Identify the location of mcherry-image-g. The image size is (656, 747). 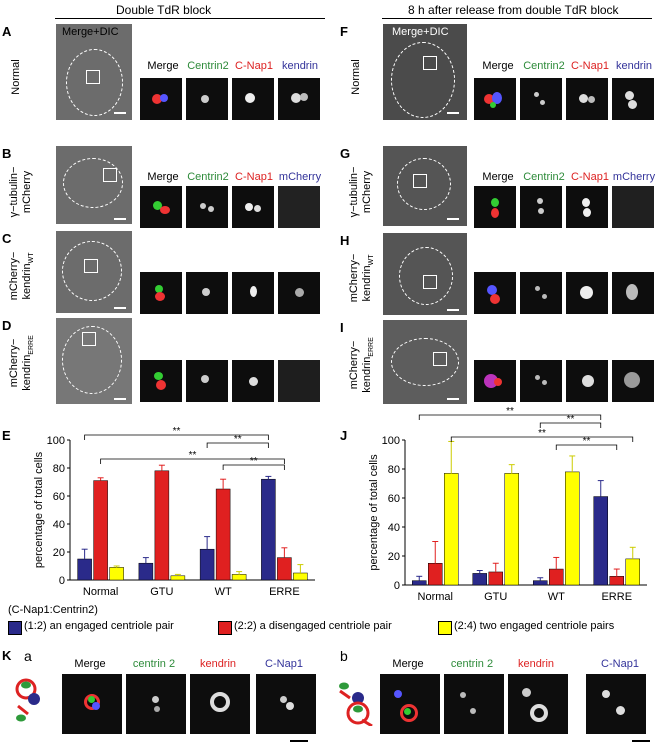
(633, 207).